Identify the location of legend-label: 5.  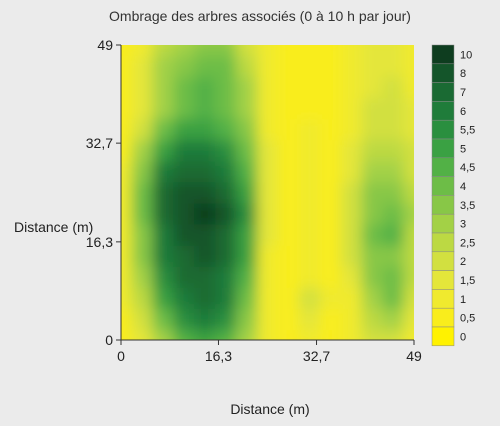
(463, 149).